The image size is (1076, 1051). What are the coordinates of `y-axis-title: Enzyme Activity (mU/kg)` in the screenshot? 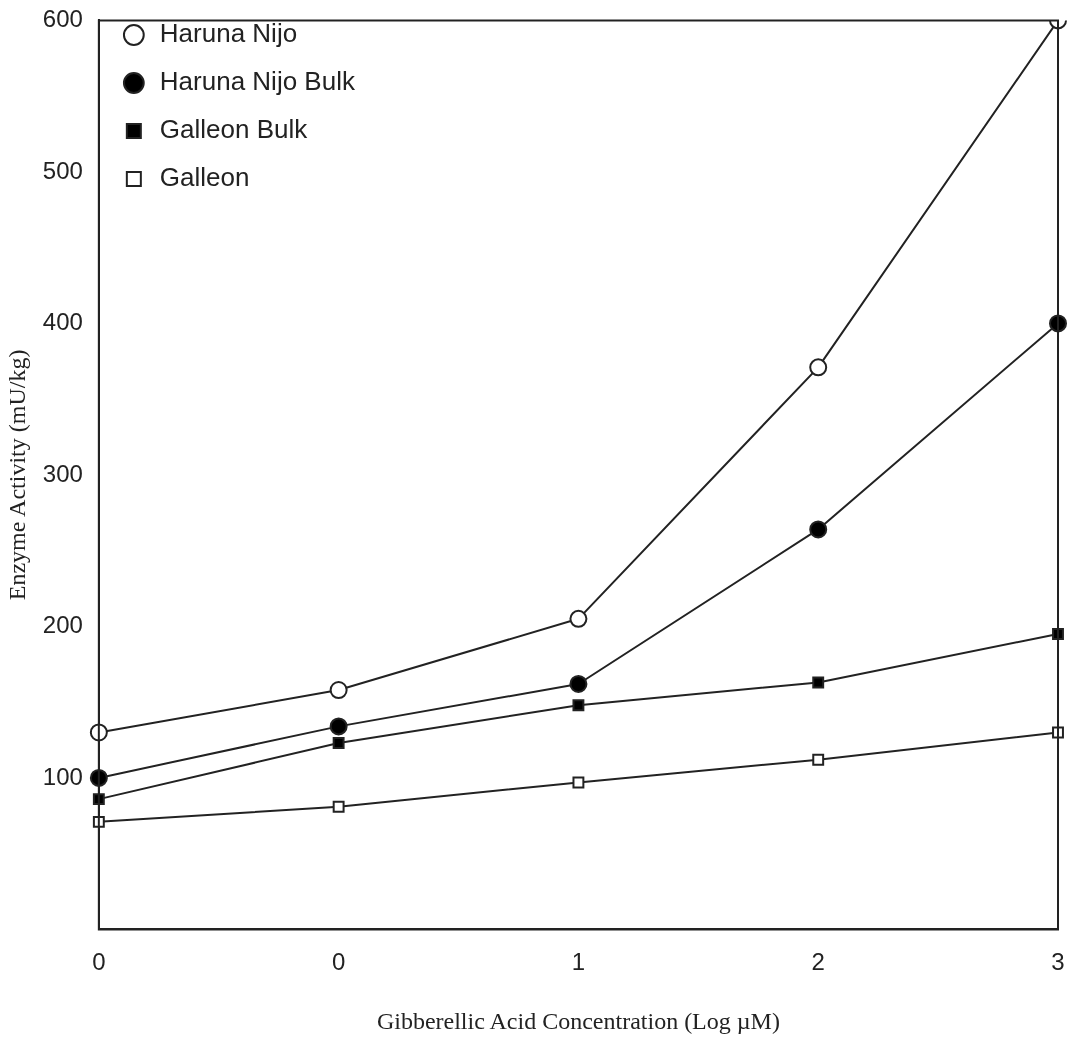 It's located at (16, 475).